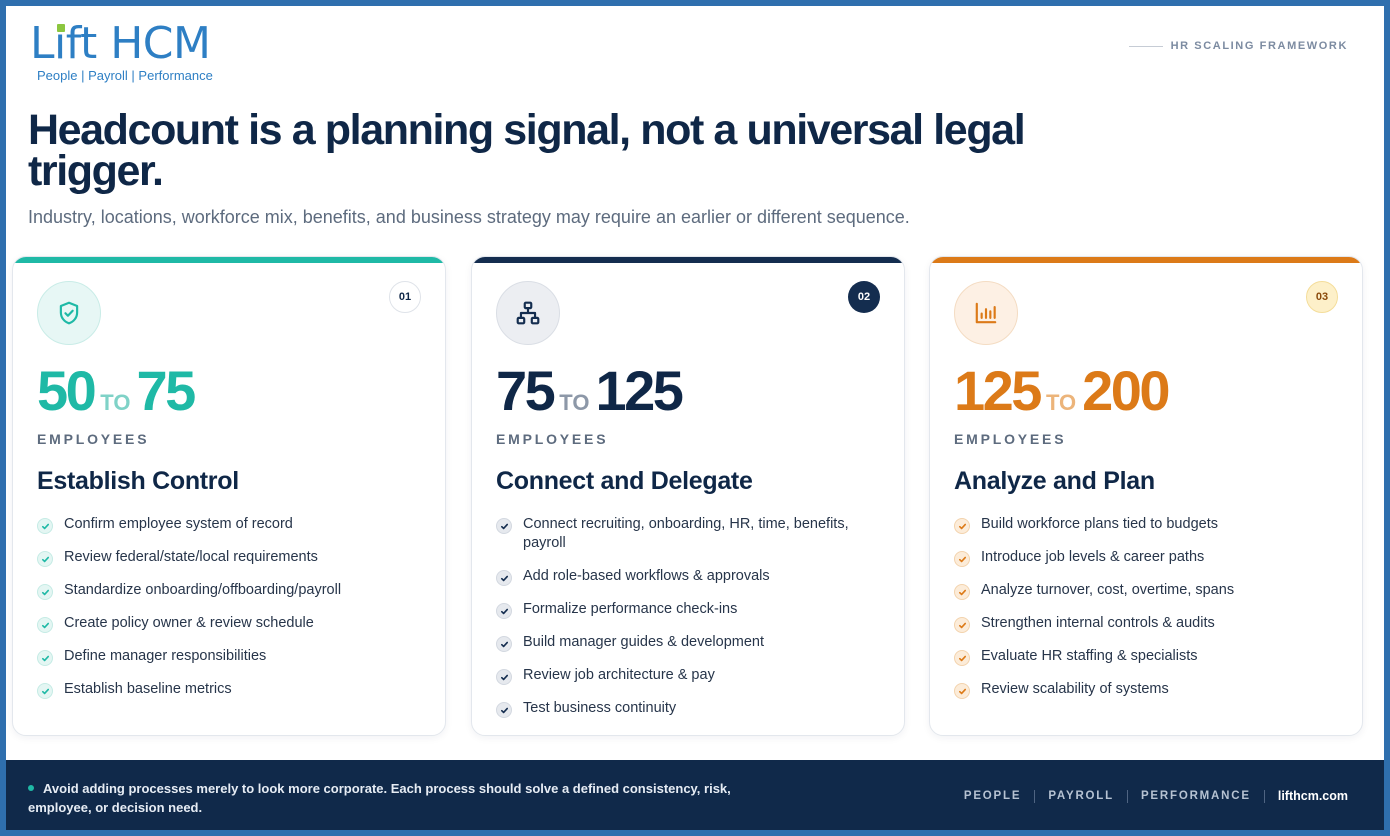 This screenshot has height=836, width=1390. I want to click on range-from: 75, so click(526, 390).